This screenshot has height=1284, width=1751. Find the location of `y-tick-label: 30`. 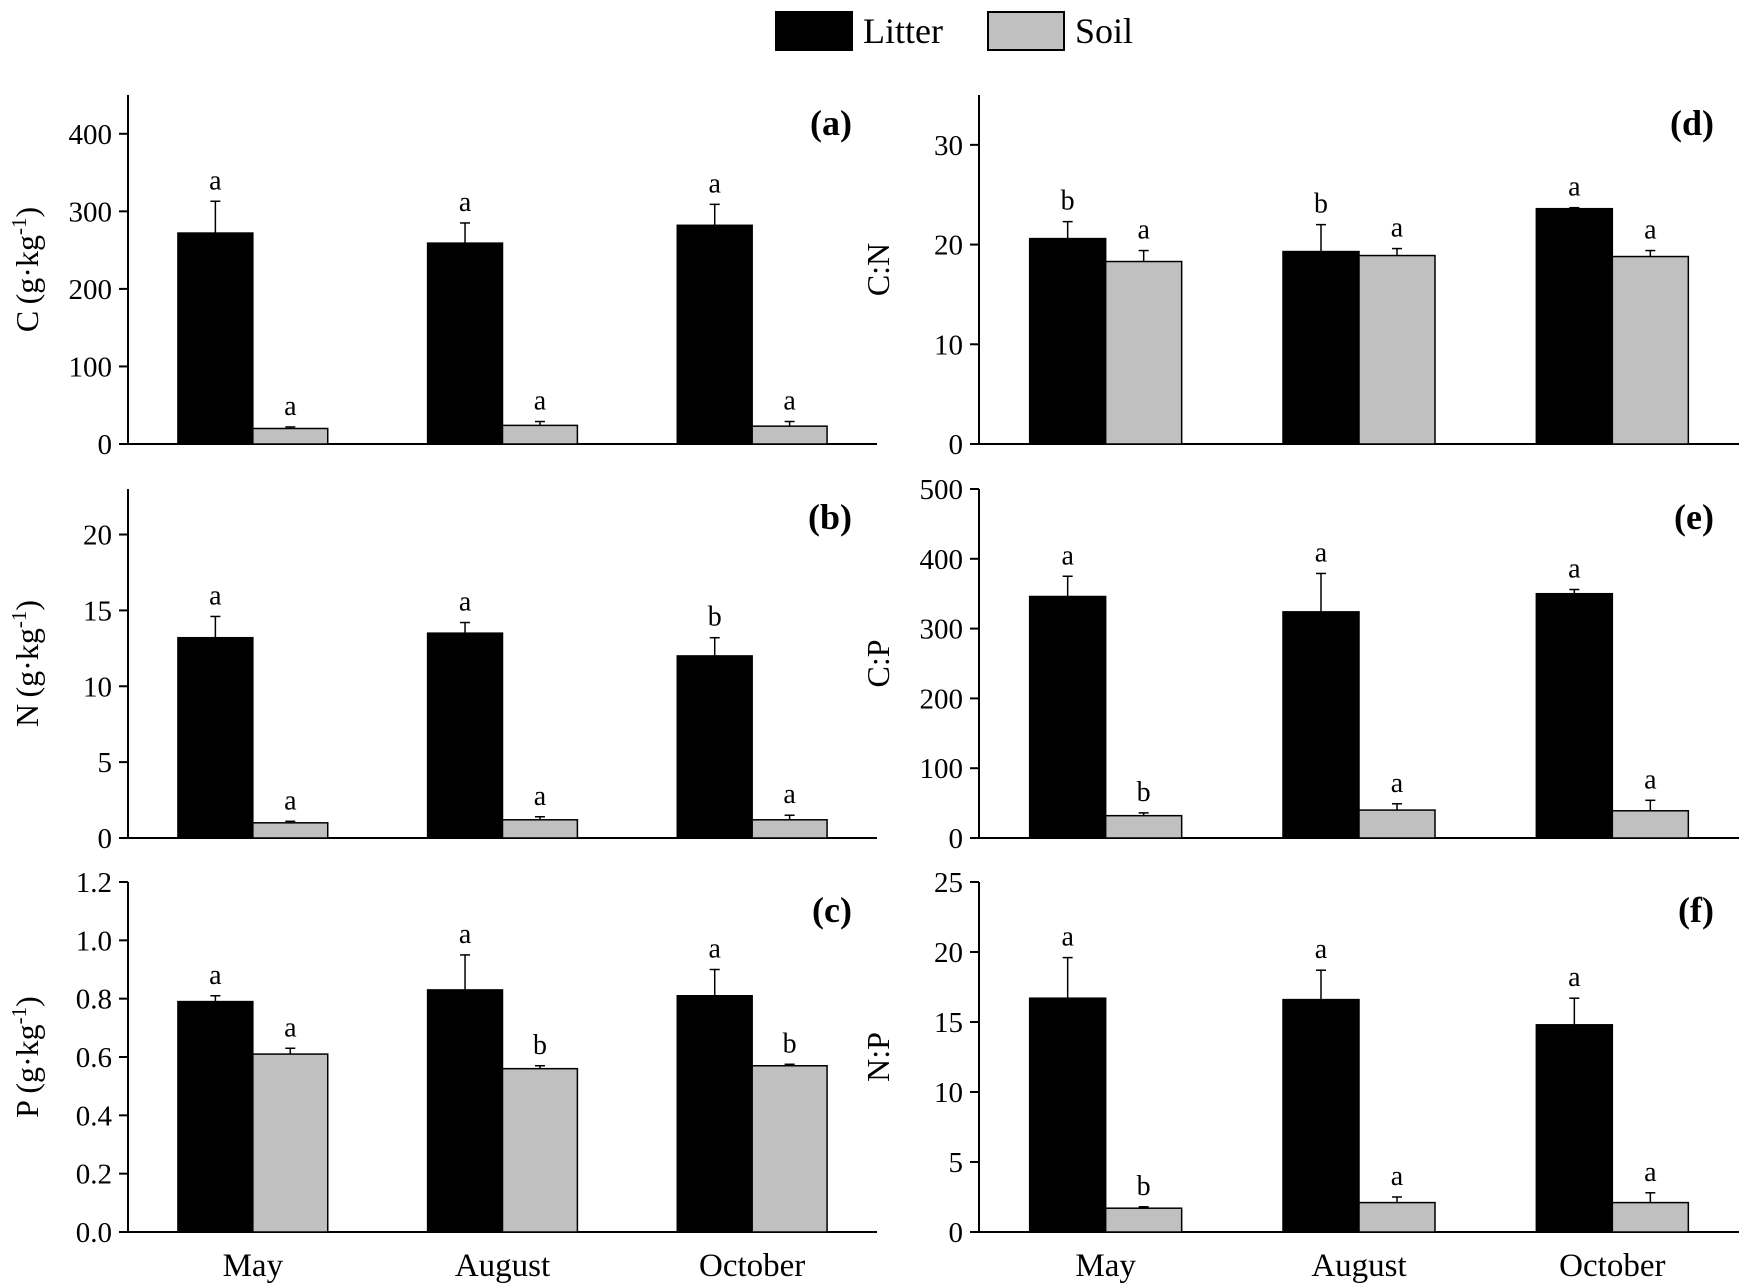

y-tick-label: 30 is located at coordinates (948, 146).